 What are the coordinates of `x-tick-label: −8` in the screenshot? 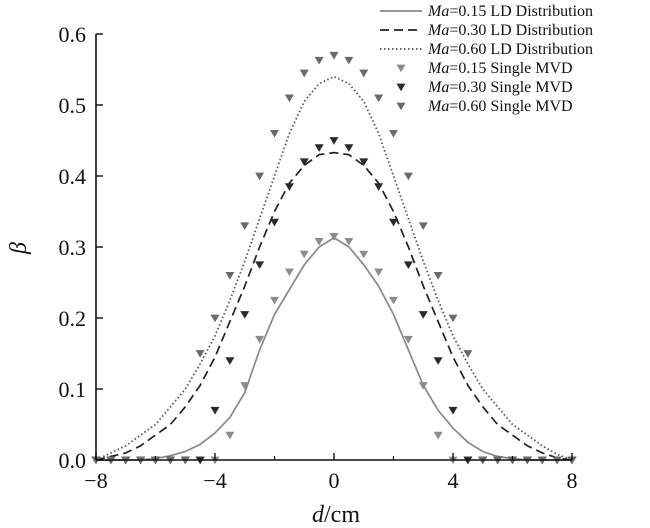 It's located at (95, 480).